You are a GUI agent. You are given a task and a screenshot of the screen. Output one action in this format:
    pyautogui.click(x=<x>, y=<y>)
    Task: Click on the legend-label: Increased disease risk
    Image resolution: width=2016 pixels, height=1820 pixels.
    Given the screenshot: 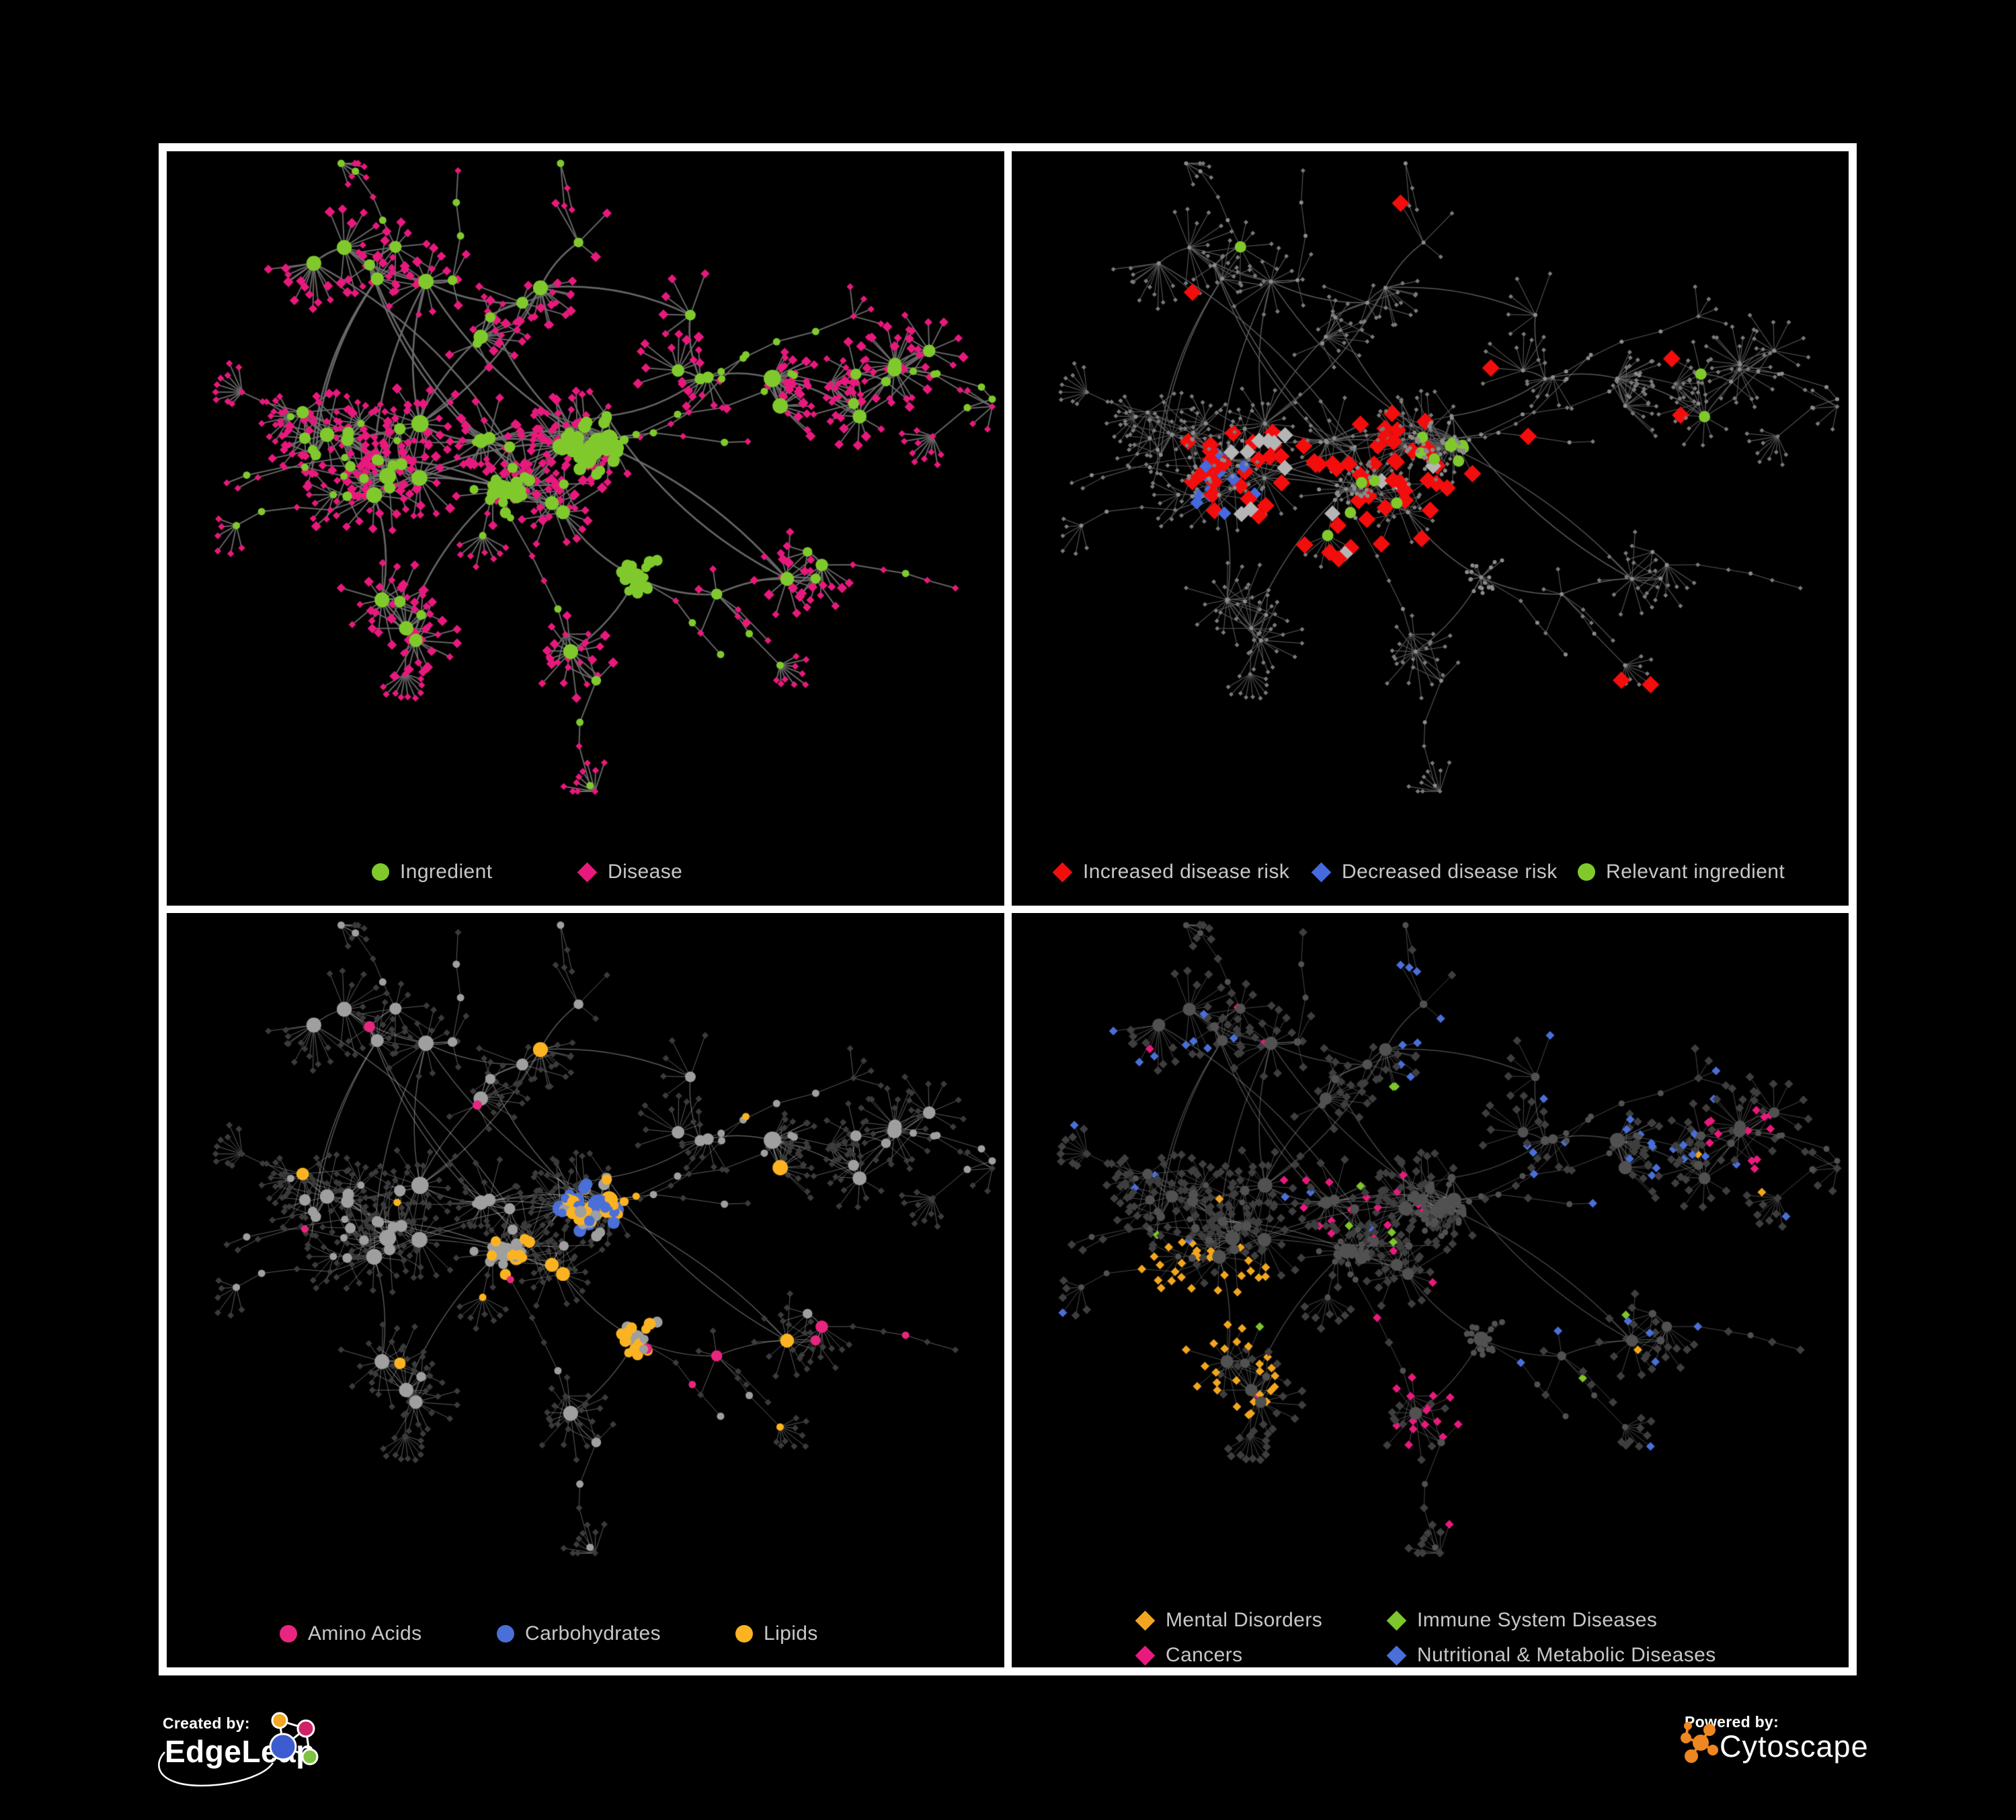 What is the action you would take?
    pyautogui.click(x=1186, y=872)
    